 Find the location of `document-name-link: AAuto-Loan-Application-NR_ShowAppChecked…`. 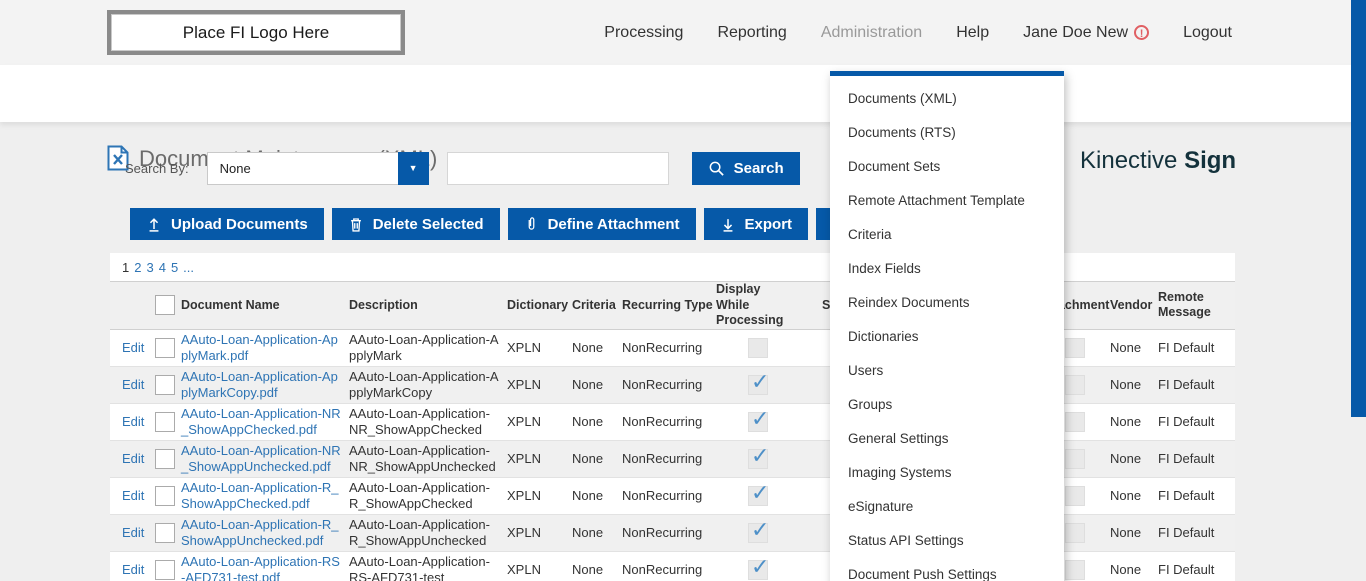

document-name-link: AAuto-Loan-Application-NR_ShowAppChecked… is located at coordinates (261, 421).